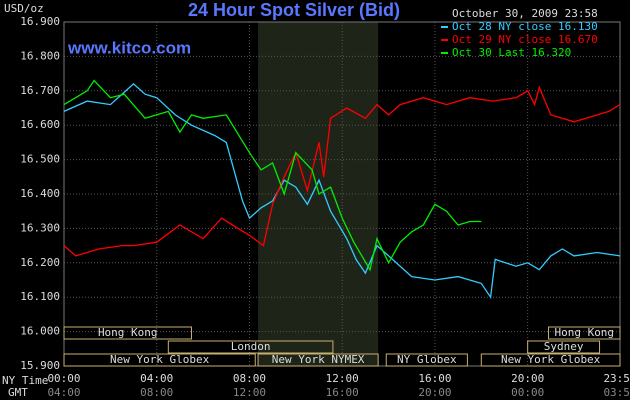  I want to click on session-label: NY Globex, so click(427, 359).